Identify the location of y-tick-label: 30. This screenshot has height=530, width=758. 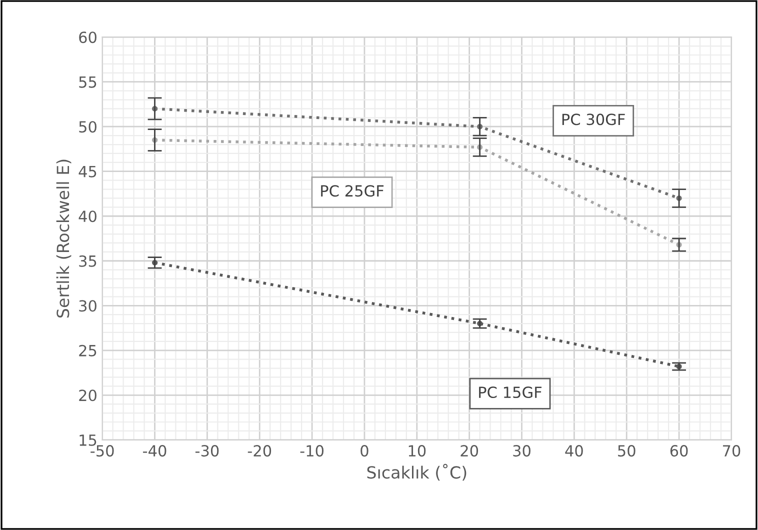
(87, 306).